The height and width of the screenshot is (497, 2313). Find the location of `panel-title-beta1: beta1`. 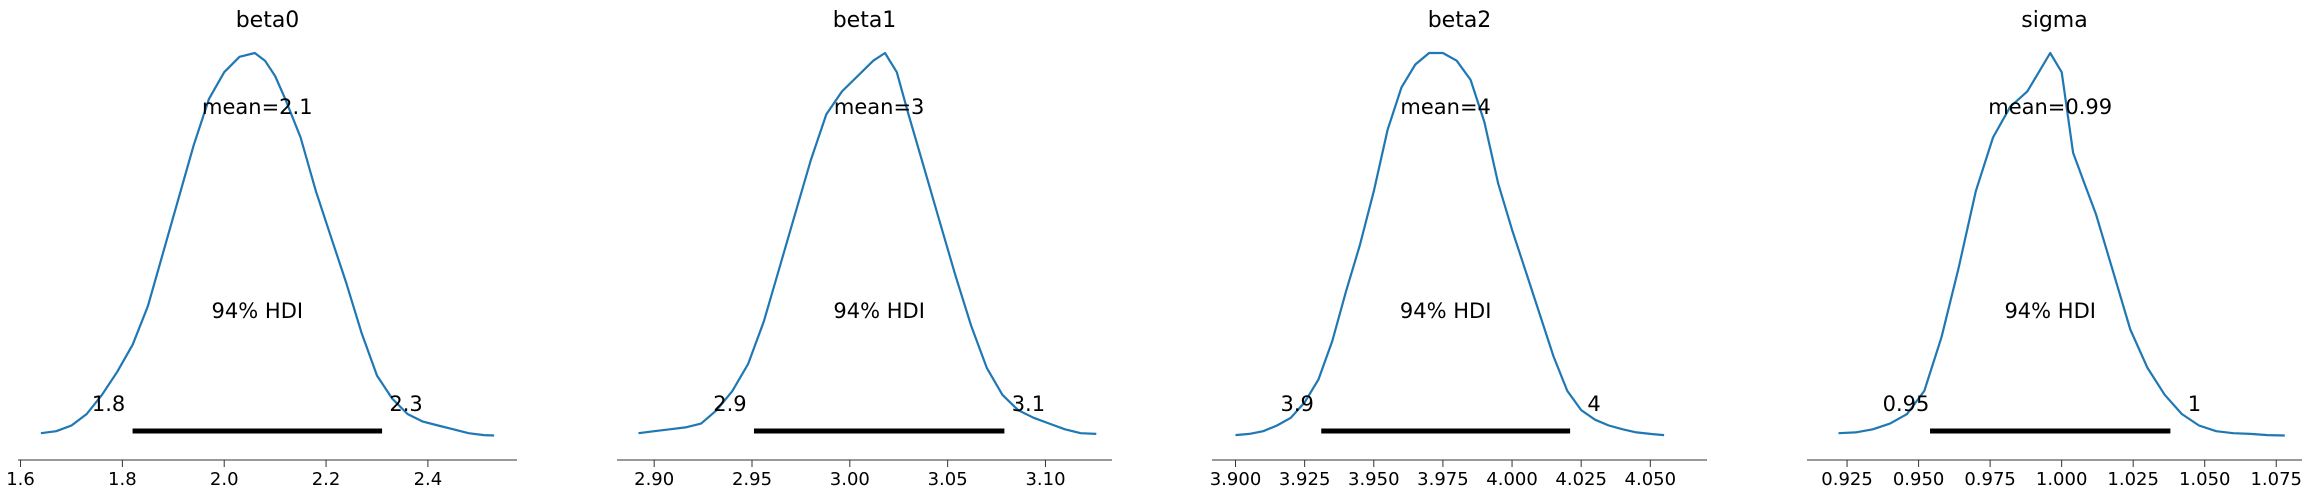

panel-title-beta1: beta1 is located at coordinates (865, 20).